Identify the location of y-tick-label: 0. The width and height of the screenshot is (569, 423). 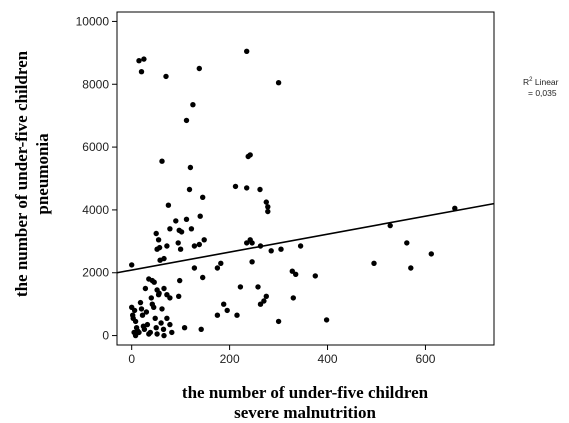
(105, 336).